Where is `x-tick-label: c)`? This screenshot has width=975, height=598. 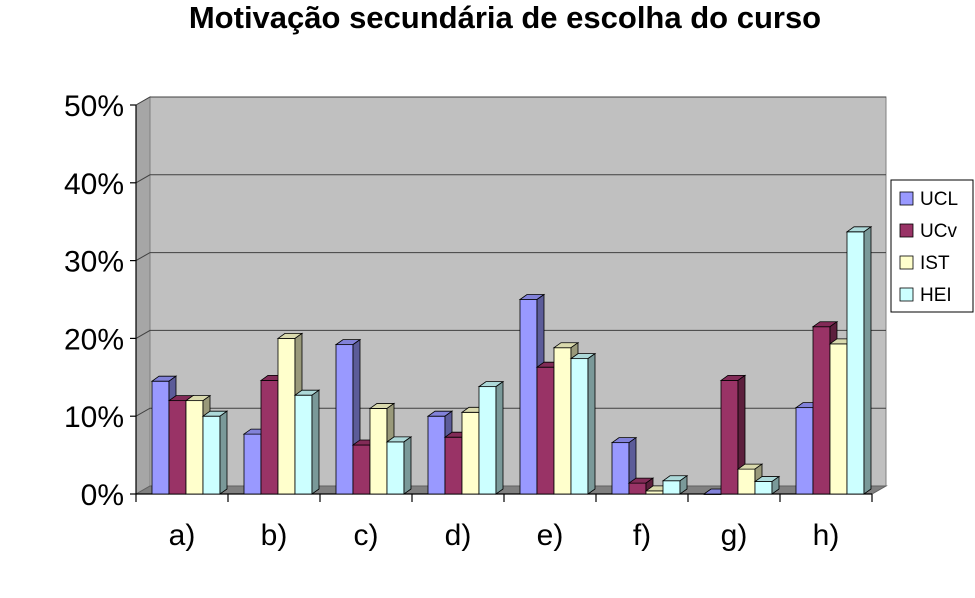
x-tick-label: c) is located at coordinates (366, 535).